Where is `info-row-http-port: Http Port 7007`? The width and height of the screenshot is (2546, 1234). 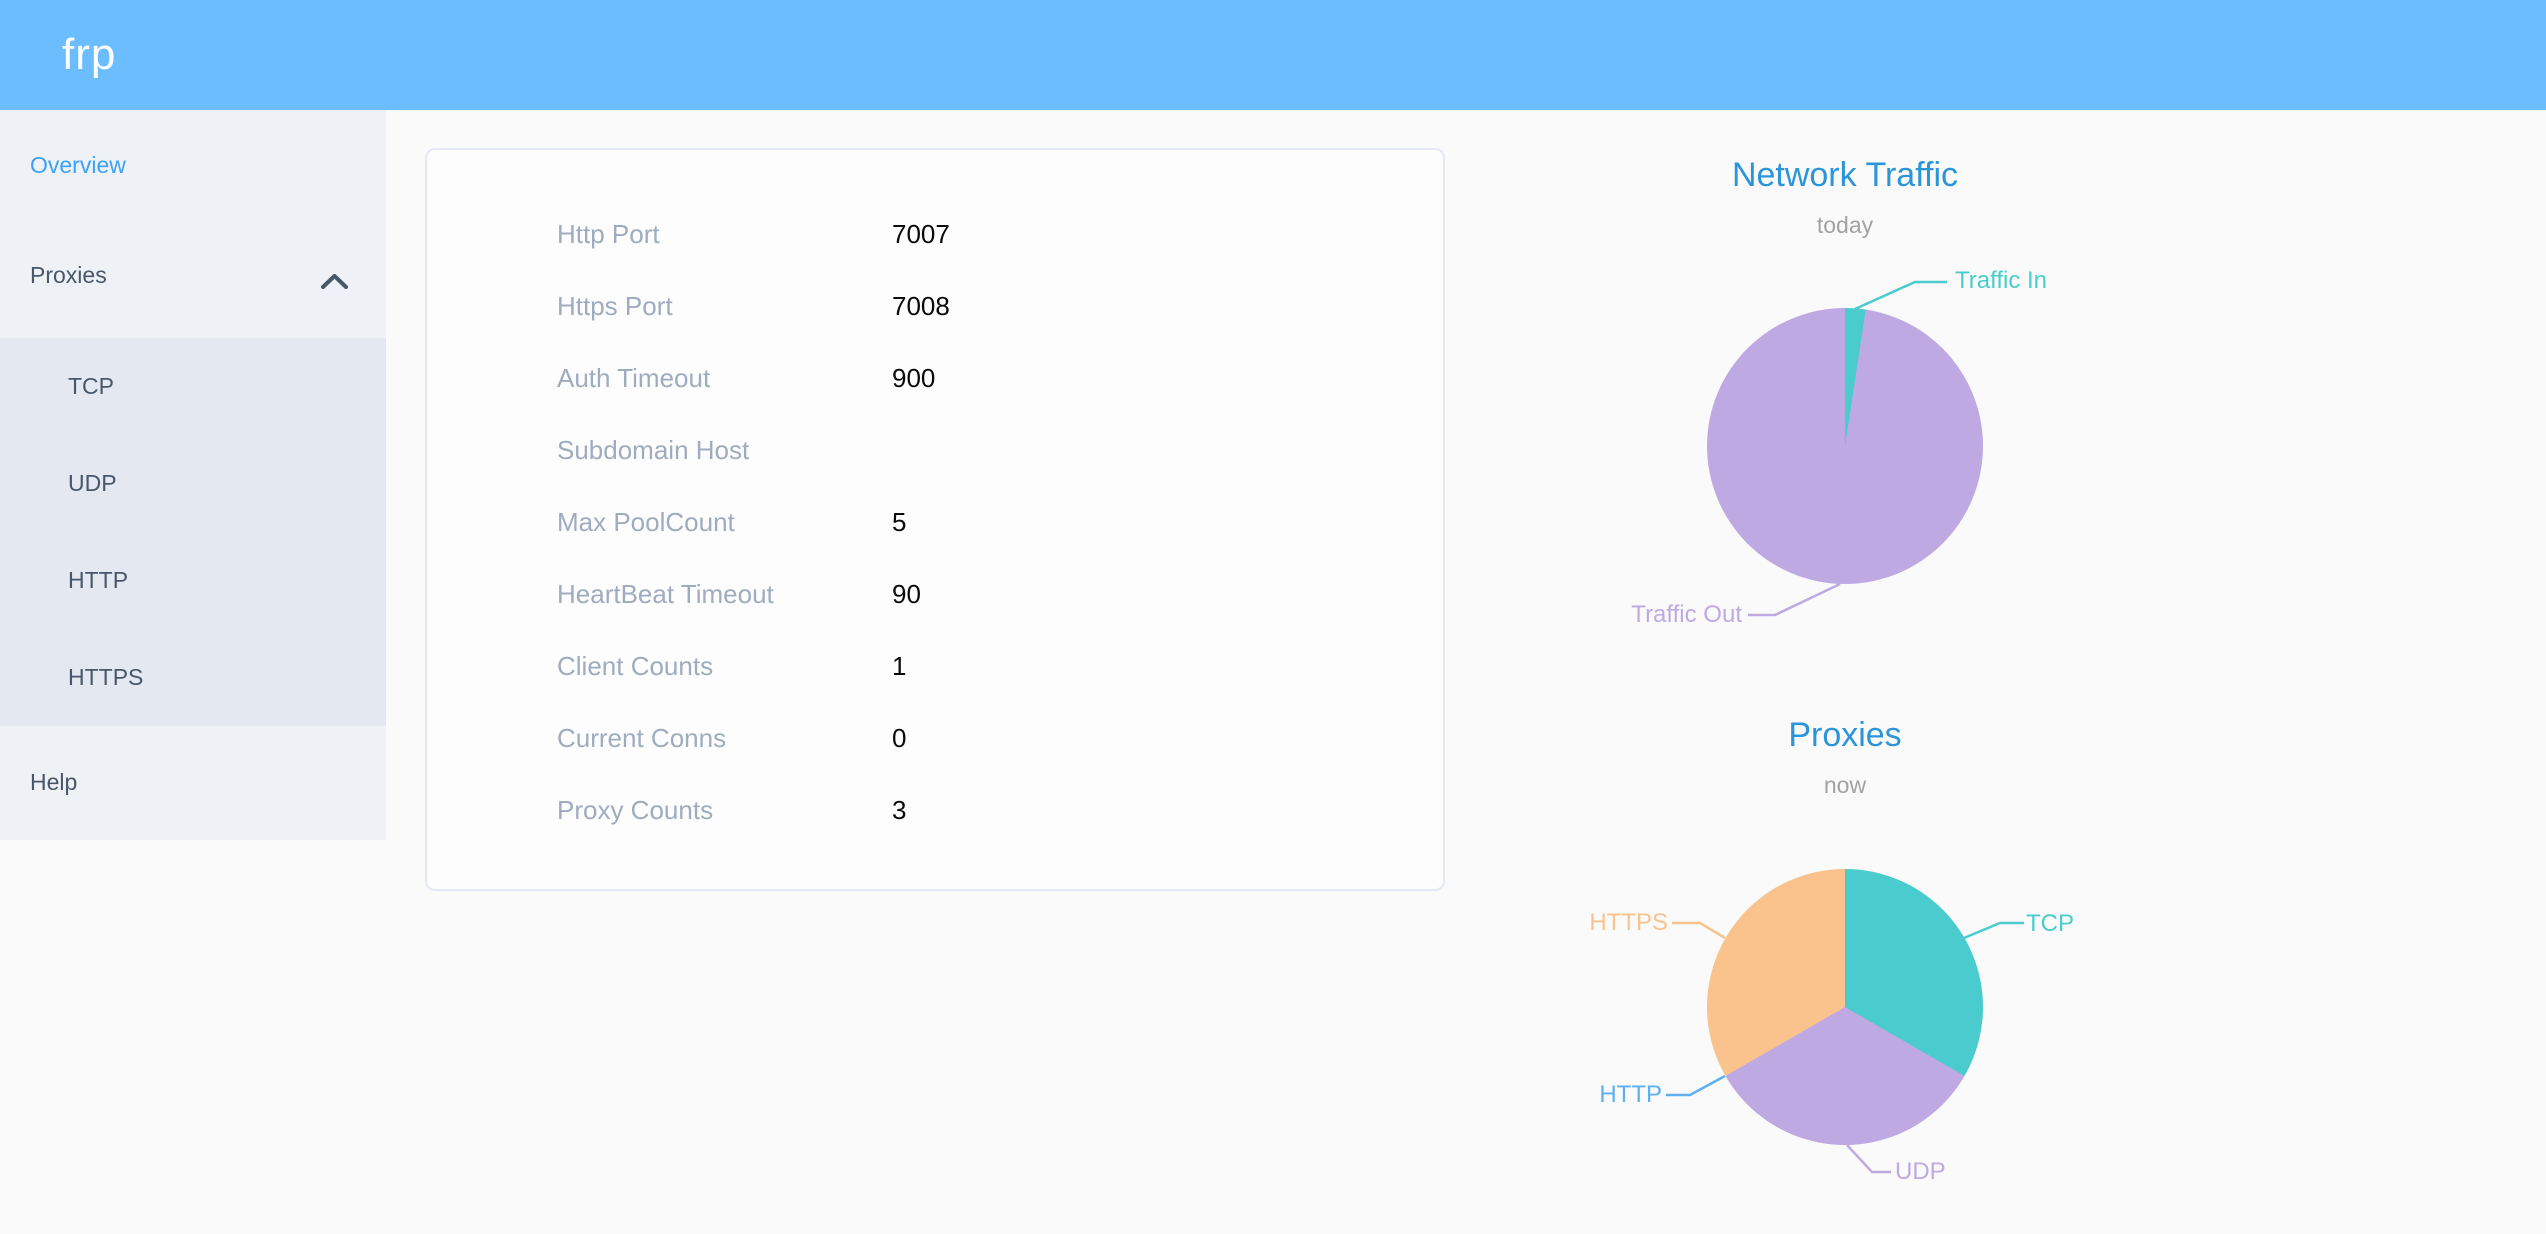
info-row-http-port: Http Port 7007 is located at coordinates (935, 234).